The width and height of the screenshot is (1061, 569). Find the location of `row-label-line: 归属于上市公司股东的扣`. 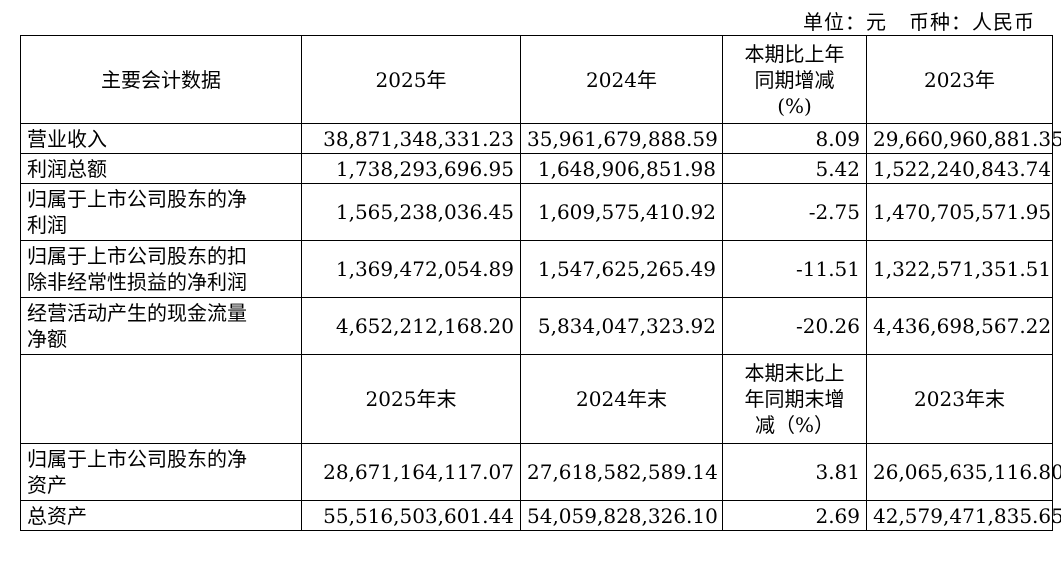

row-label-line: 归属于上市公司股东的扣 is located at coordinates (137, 256).